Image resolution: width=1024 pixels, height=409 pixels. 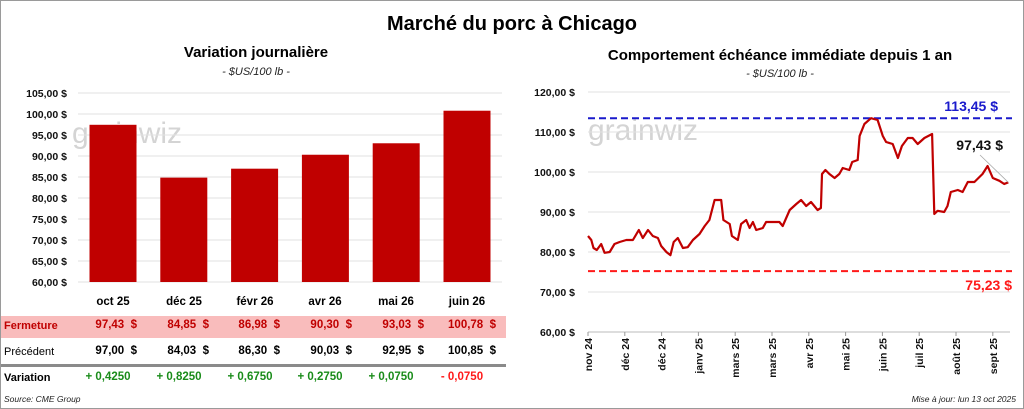 What do you see at coordinates (920, 353) in the screenshot?
I see `x-tick-label: juil 25` at bounding box center [920, 353].